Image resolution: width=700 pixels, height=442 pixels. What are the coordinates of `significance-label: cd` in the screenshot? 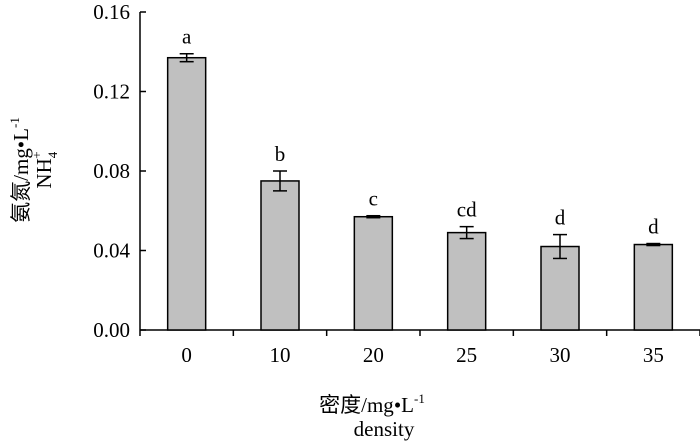 It's located at (467, 210).